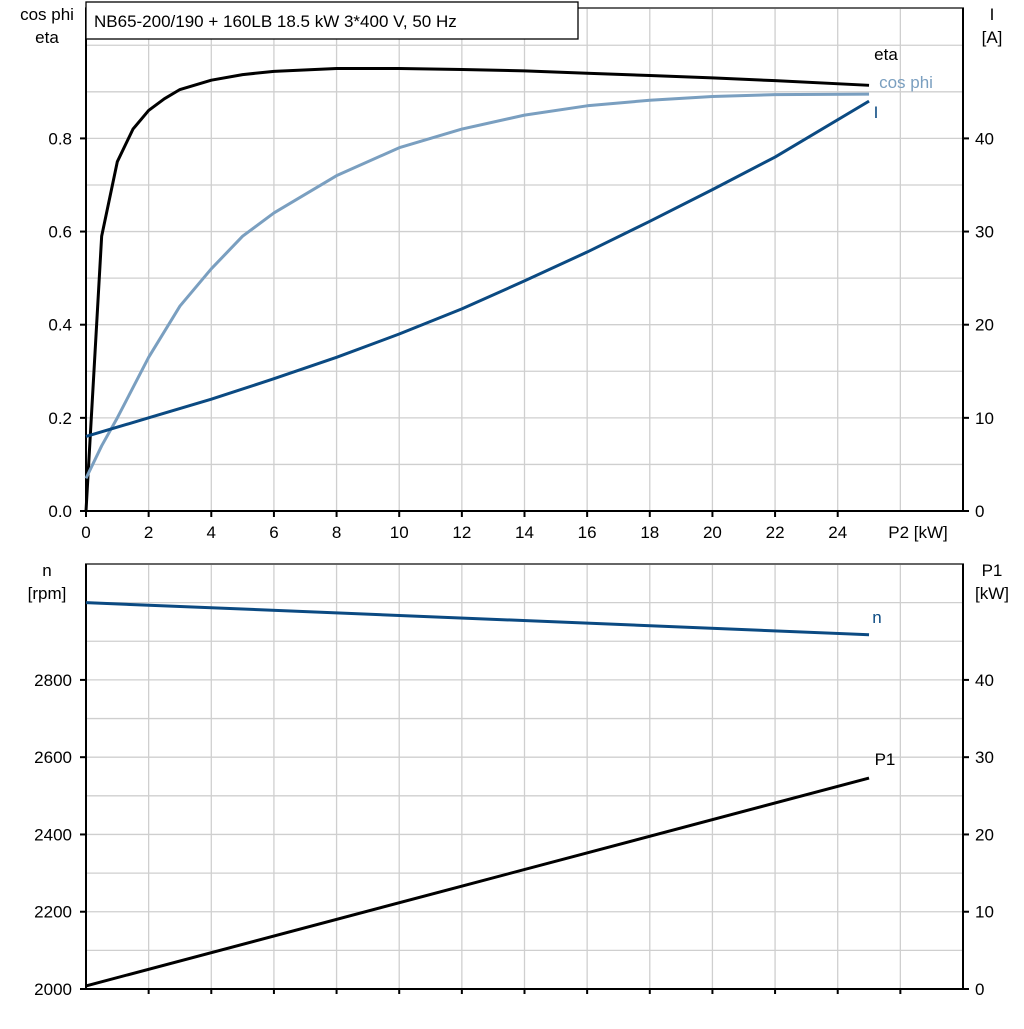 The image size is (1024, 1029). What do you see at coordinates (53, 834) in the screenshot?
I see `y-tick-label-left: 2400` at bounding box center [53, 834].